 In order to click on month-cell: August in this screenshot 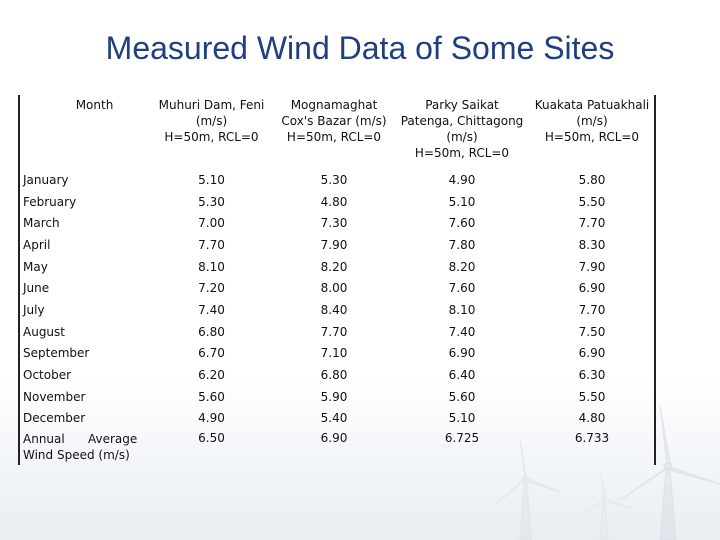, I will do `click(44, 331)`.